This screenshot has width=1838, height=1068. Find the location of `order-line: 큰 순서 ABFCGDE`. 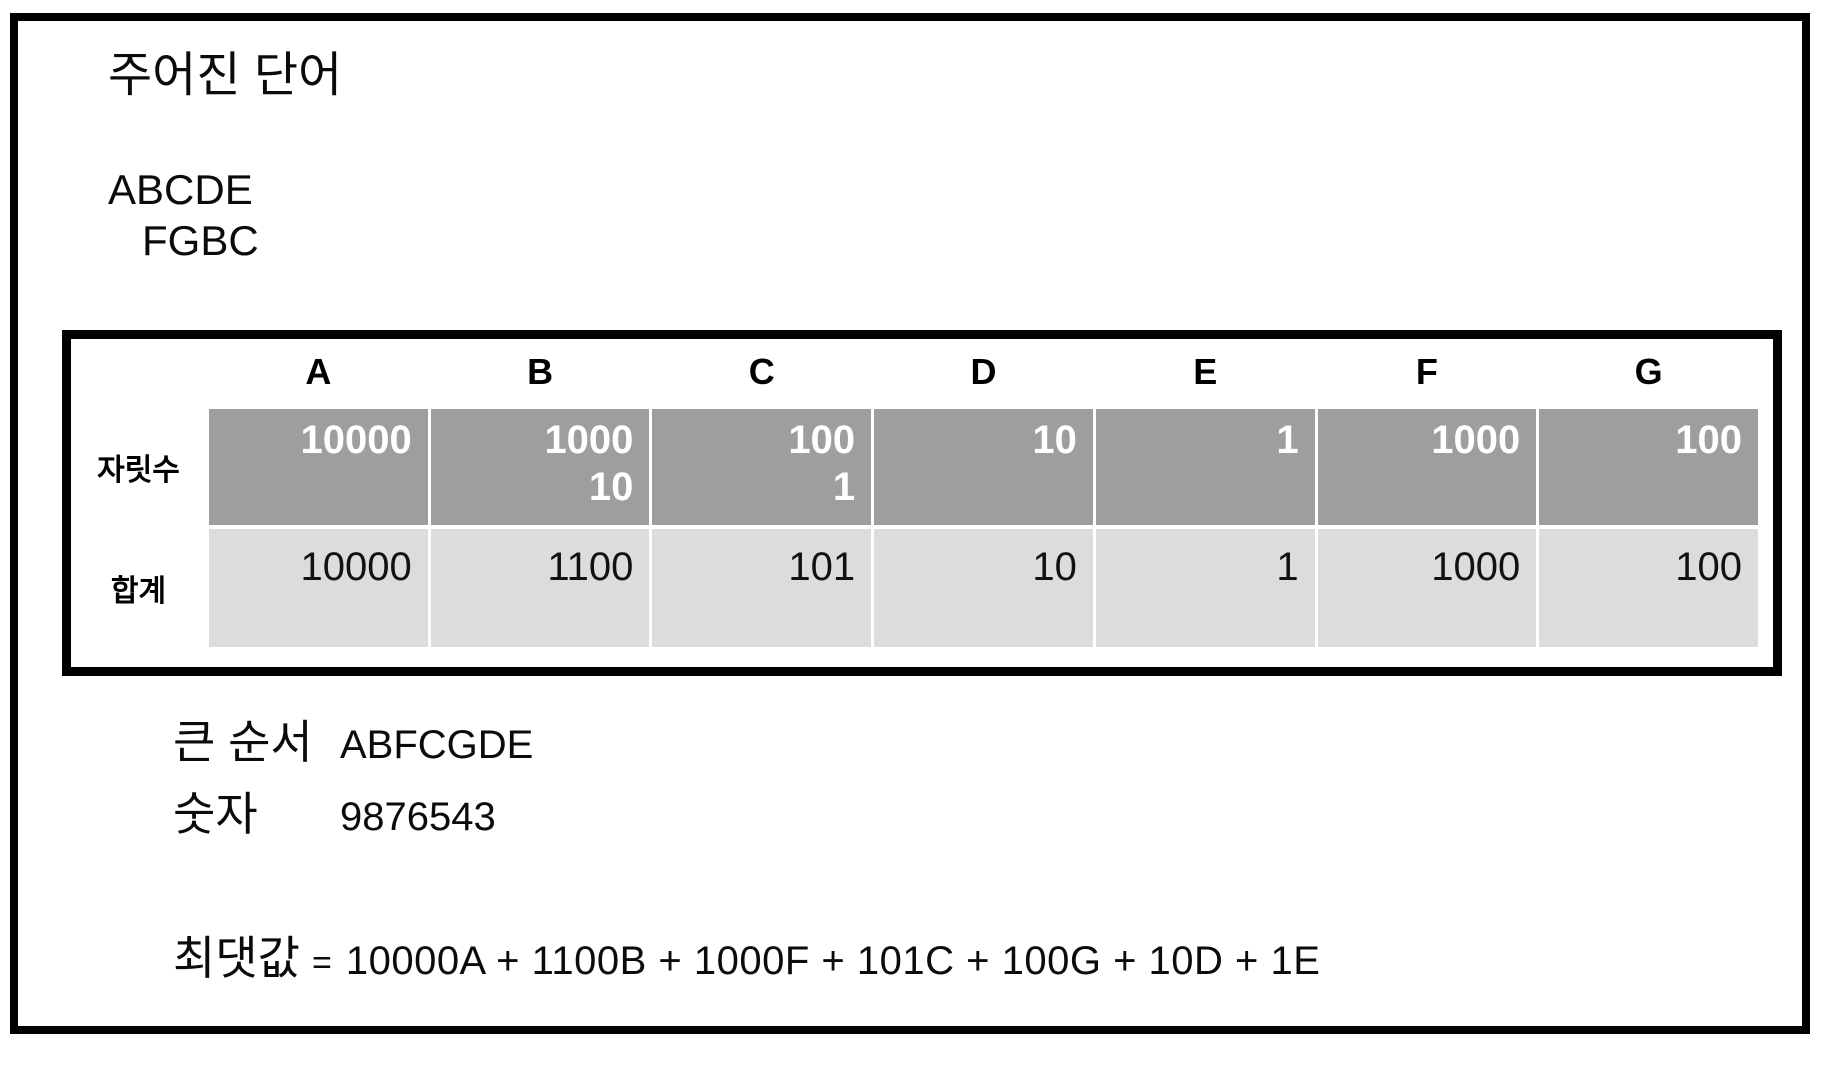

order-line: 큰 순서 ABFCGDE is located at coordinates (353, 739).